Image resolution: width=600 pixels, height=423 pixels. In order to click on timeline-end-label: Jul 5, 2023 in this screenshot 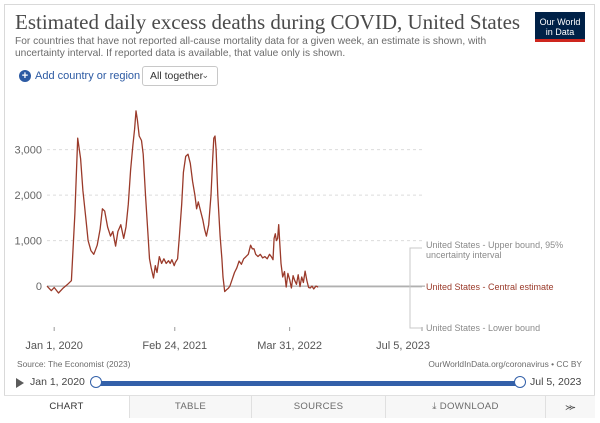, I will do `click(556, 382)`.